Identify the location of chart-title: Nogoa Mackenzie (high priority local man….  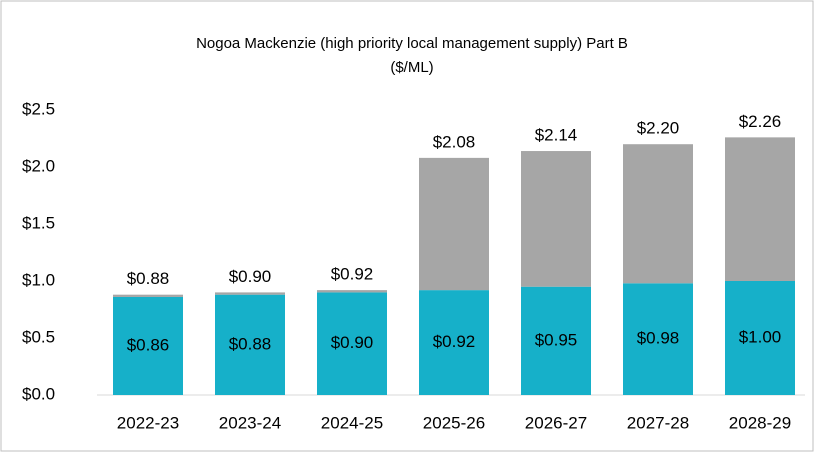
(412, 43).